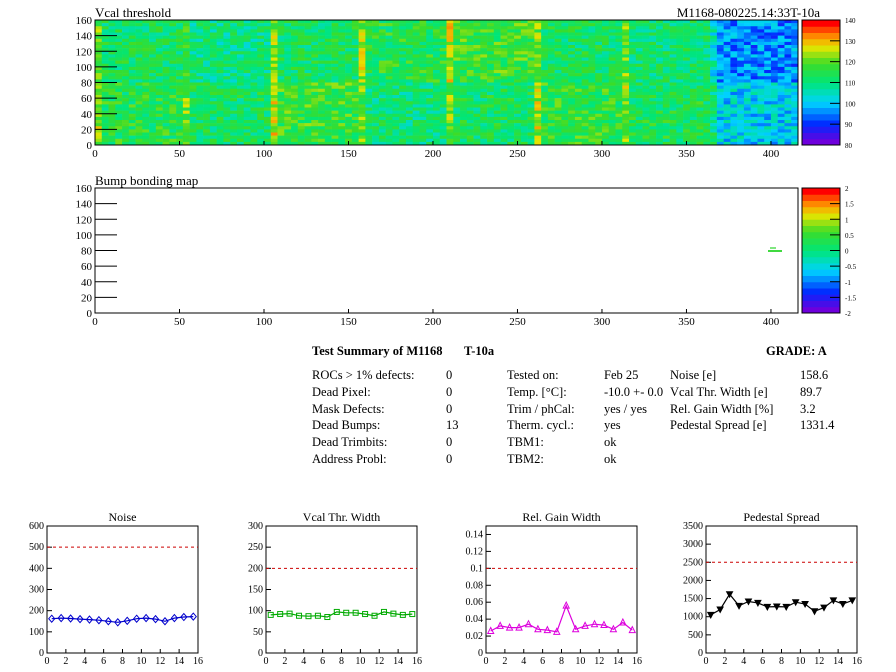  I want to click on data-point, so click(299, 615).